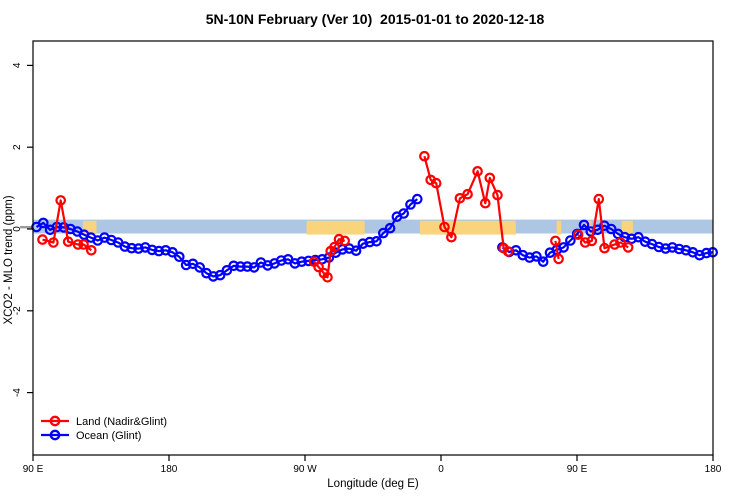  I want to click on y-tick-label: -2, so click(17, 310).